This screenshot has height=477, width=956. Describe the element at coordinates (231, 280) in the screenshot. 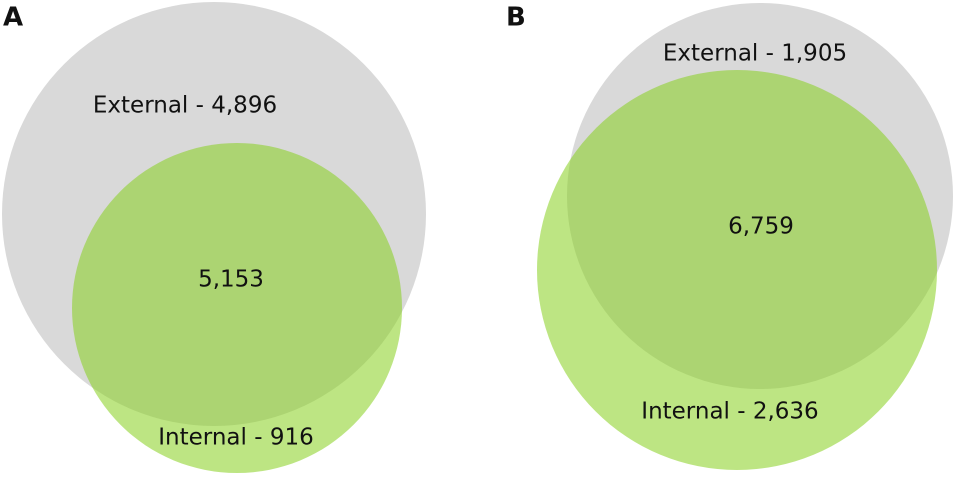

I see `overlap-label: 5,153` at that location.